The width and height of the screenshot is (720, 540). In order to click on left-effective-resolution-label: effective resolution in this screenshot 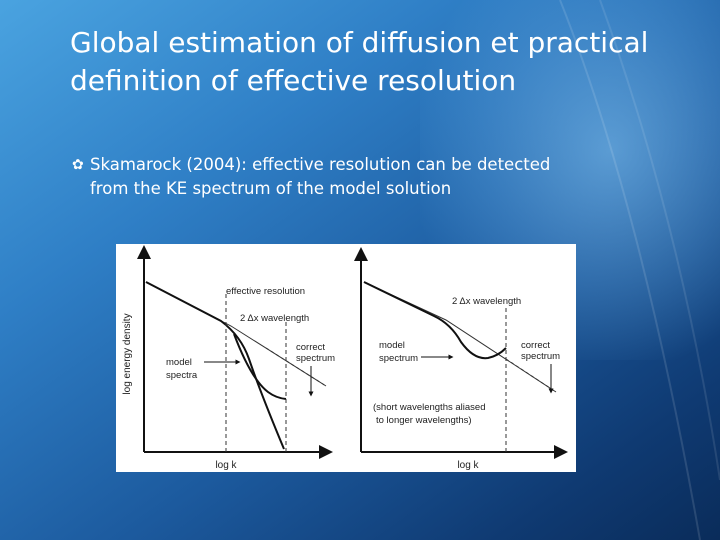, I will do `click(265, 291)`.